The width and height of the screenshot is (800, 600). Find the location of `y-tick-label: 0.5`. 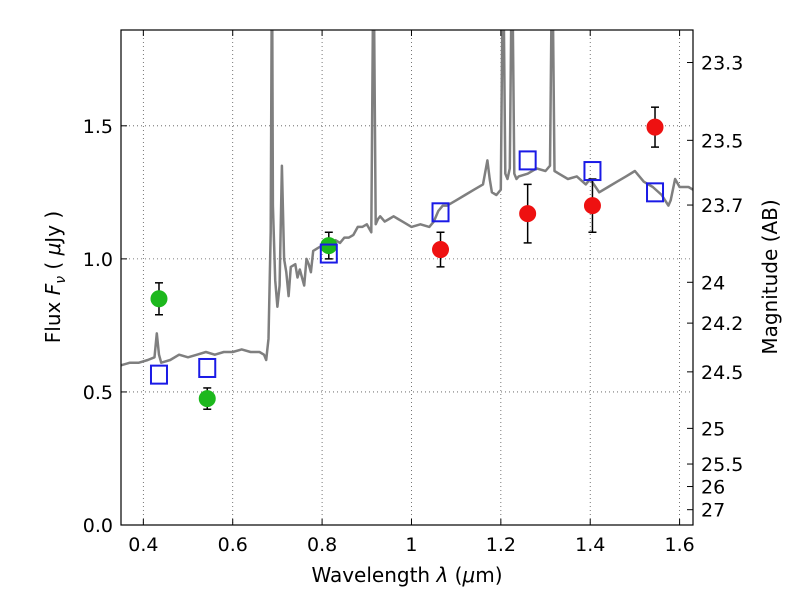

y-tick-label: 0.5 is located at coordinates (98, 393).